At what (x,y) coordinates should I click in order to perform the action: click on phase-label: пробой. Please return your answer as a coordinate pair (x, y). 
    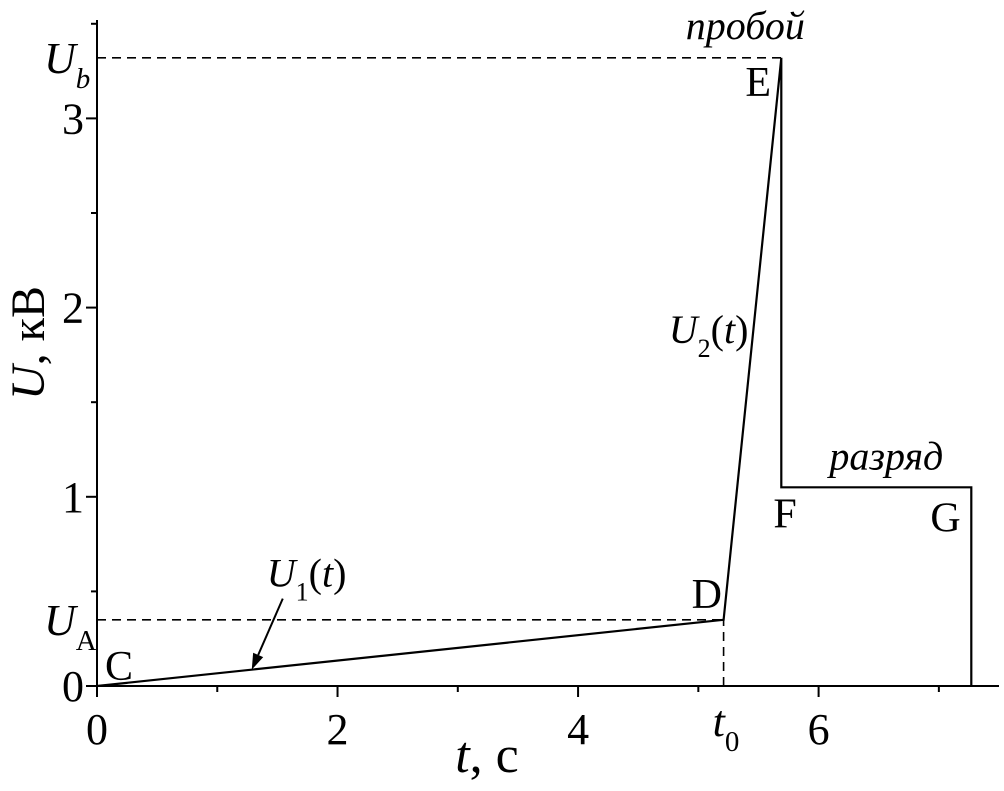
    Looking at the image, I should click on (745, 25).